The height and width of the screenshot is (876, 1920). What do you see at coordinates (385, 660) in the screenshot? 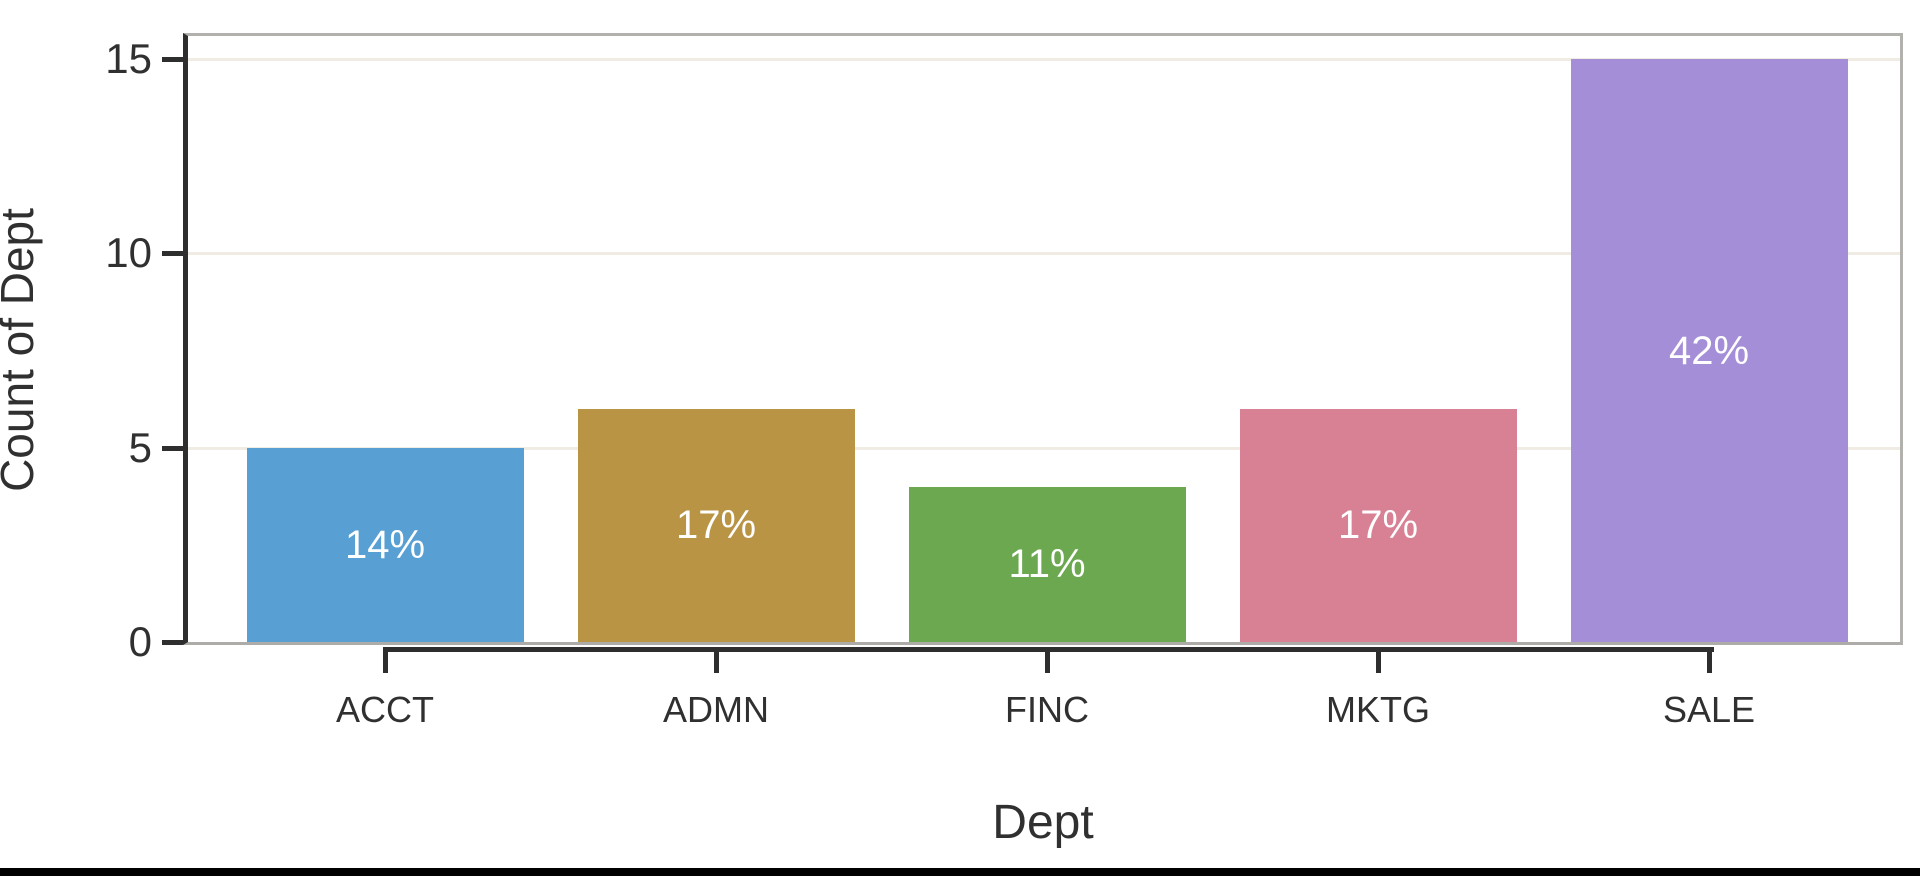
I see `x-tick-acct` at bounding box center [385, 660].